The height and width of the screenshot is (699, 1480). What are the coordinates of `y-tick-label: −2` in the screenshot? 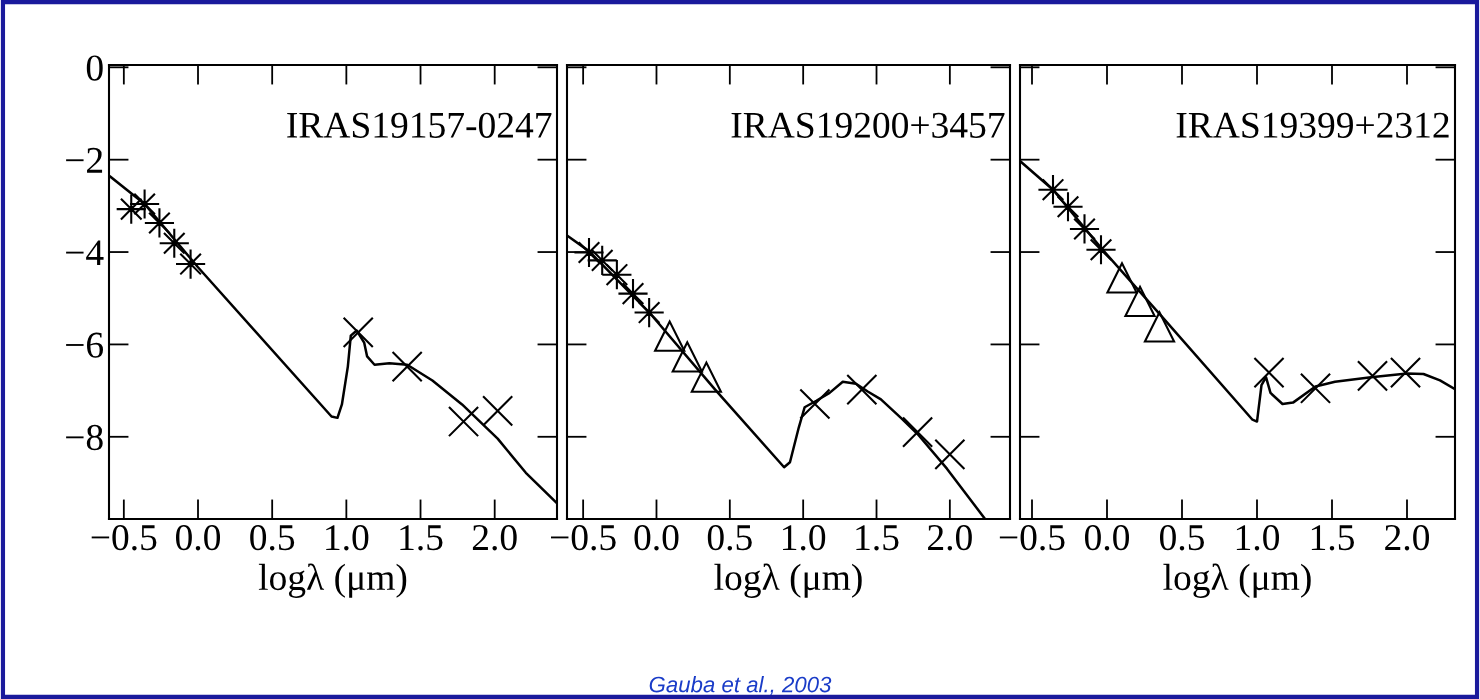 It's located at (84, 160).